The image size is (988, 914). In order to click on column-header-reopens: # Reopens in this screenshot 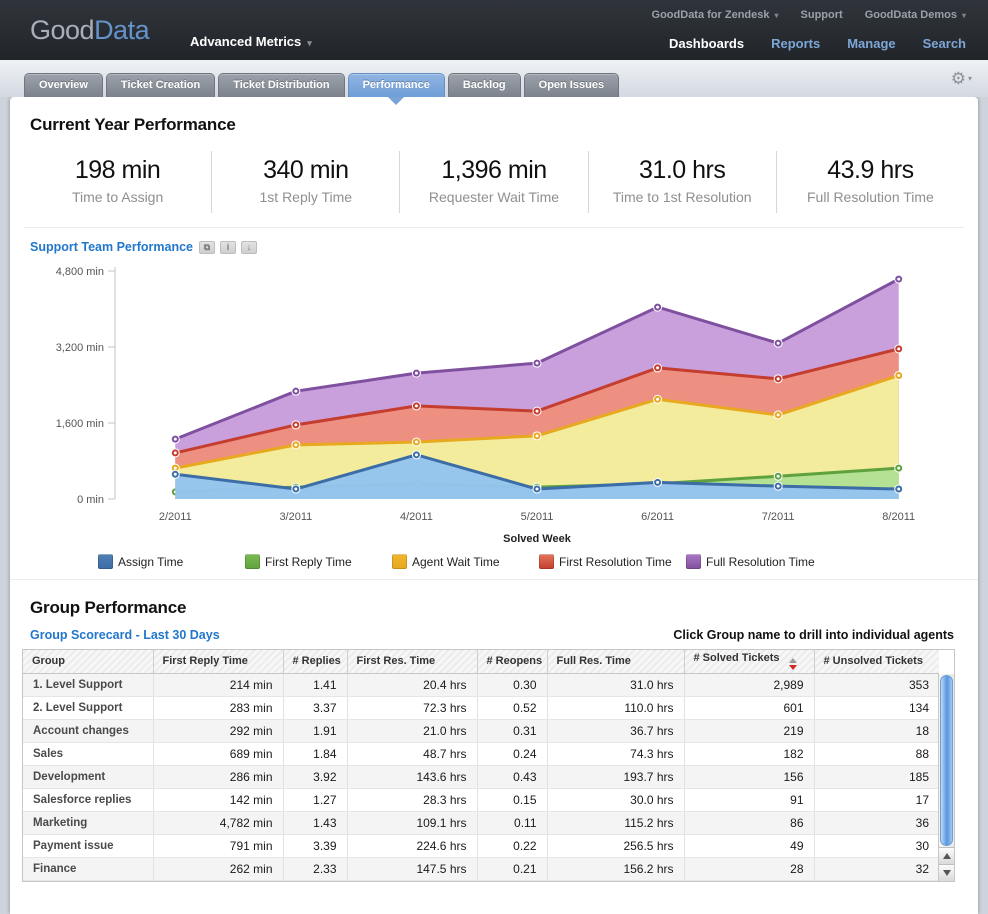, I will do `click(512, 662)`.